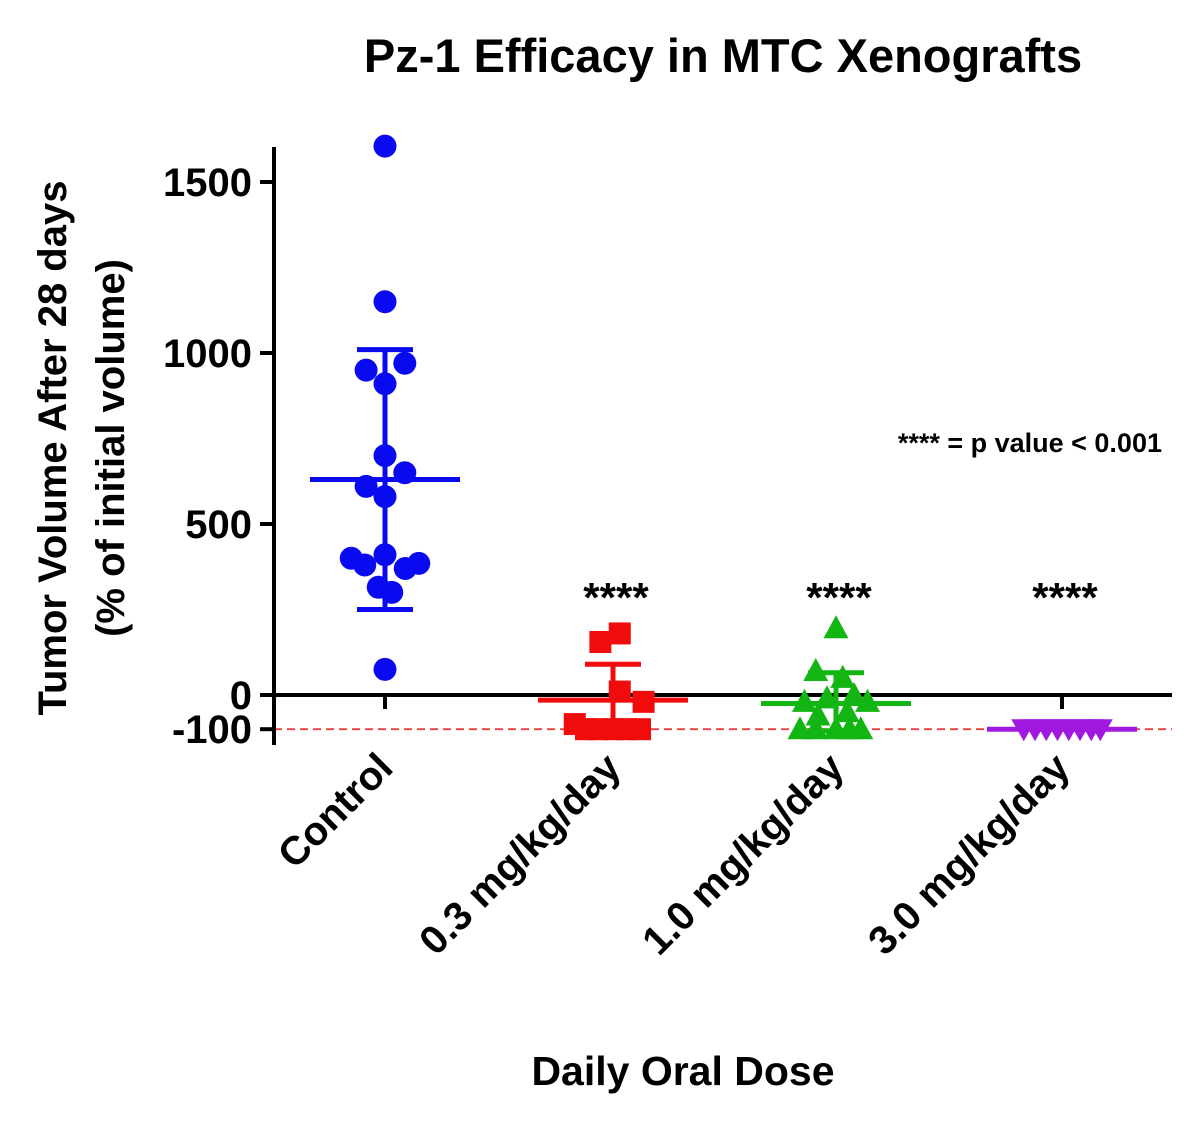 The image size is (1196, 1121). Describe the element at coordinates (613, 657) in the screenshot. I see `group-2: ****` at that location.